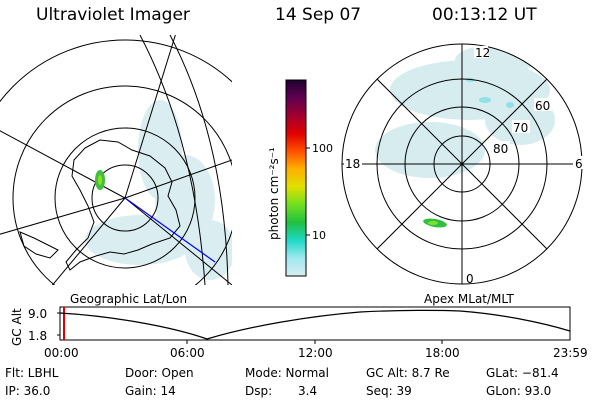 This screenshot has width=600, height=400. I want to click on left-map-label: Geographic Lat/Lon, so click(128, 299).